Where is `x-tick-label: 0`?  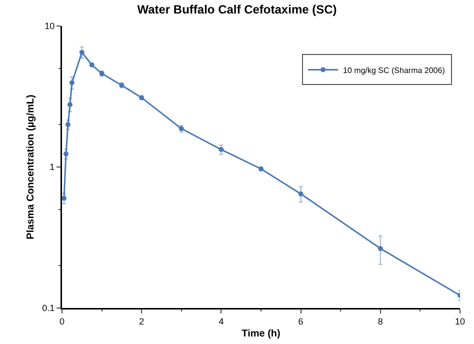
x-tick-label: 0 is located at coordinates (62, 321).